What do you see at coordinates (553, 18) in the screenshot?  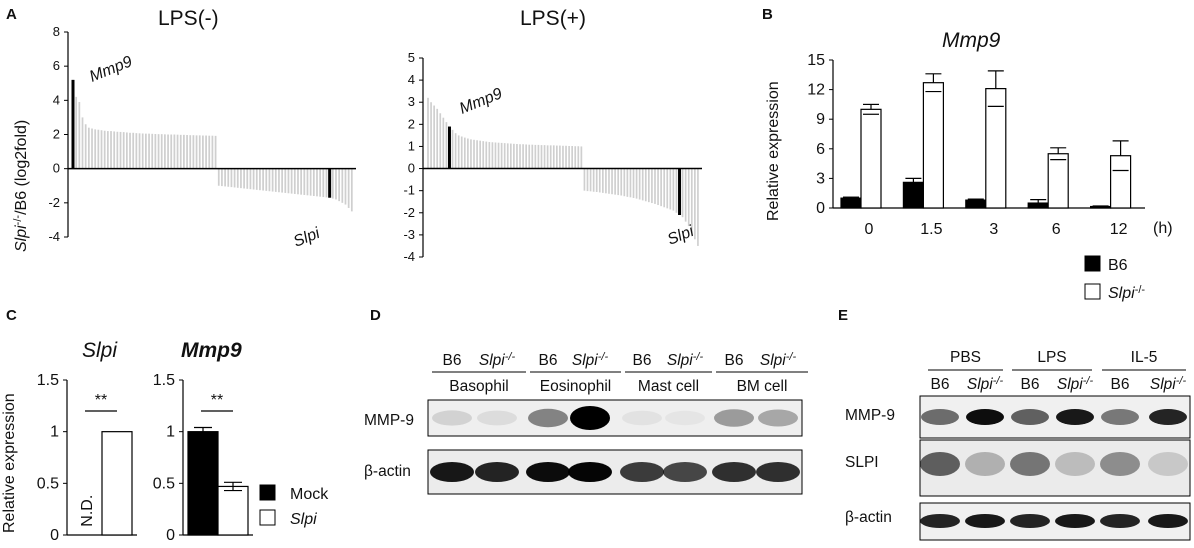 I see `panel-a-right-title: LPS(+)` at bounding box center [553, 18].